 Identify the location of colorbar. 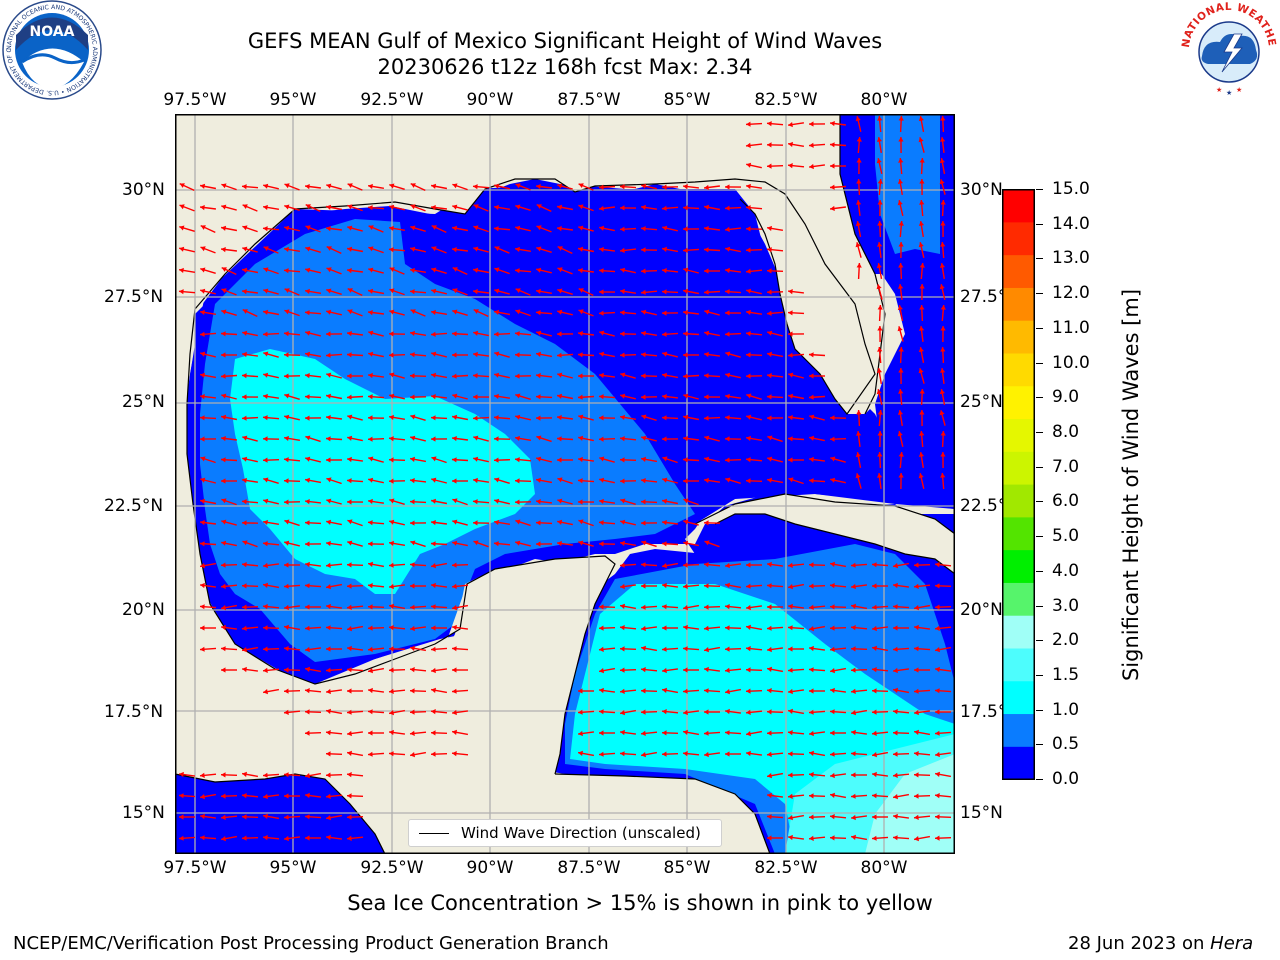
(1018, 484).